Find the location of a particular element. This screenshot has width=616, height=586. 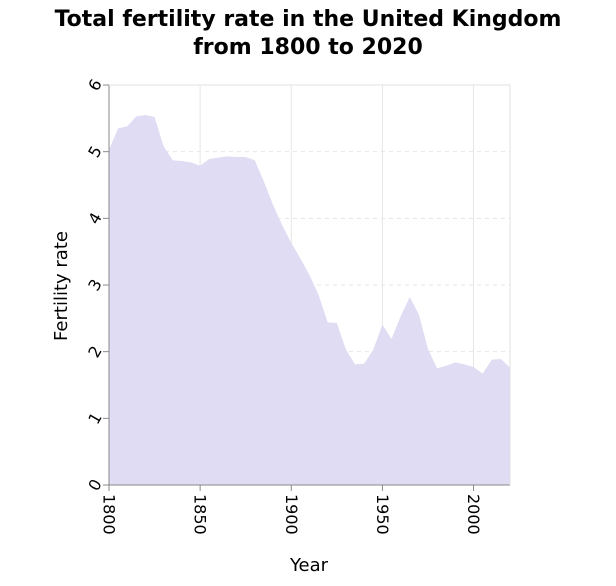

y-tick-label: 0 is located at coordinates (95, 485).